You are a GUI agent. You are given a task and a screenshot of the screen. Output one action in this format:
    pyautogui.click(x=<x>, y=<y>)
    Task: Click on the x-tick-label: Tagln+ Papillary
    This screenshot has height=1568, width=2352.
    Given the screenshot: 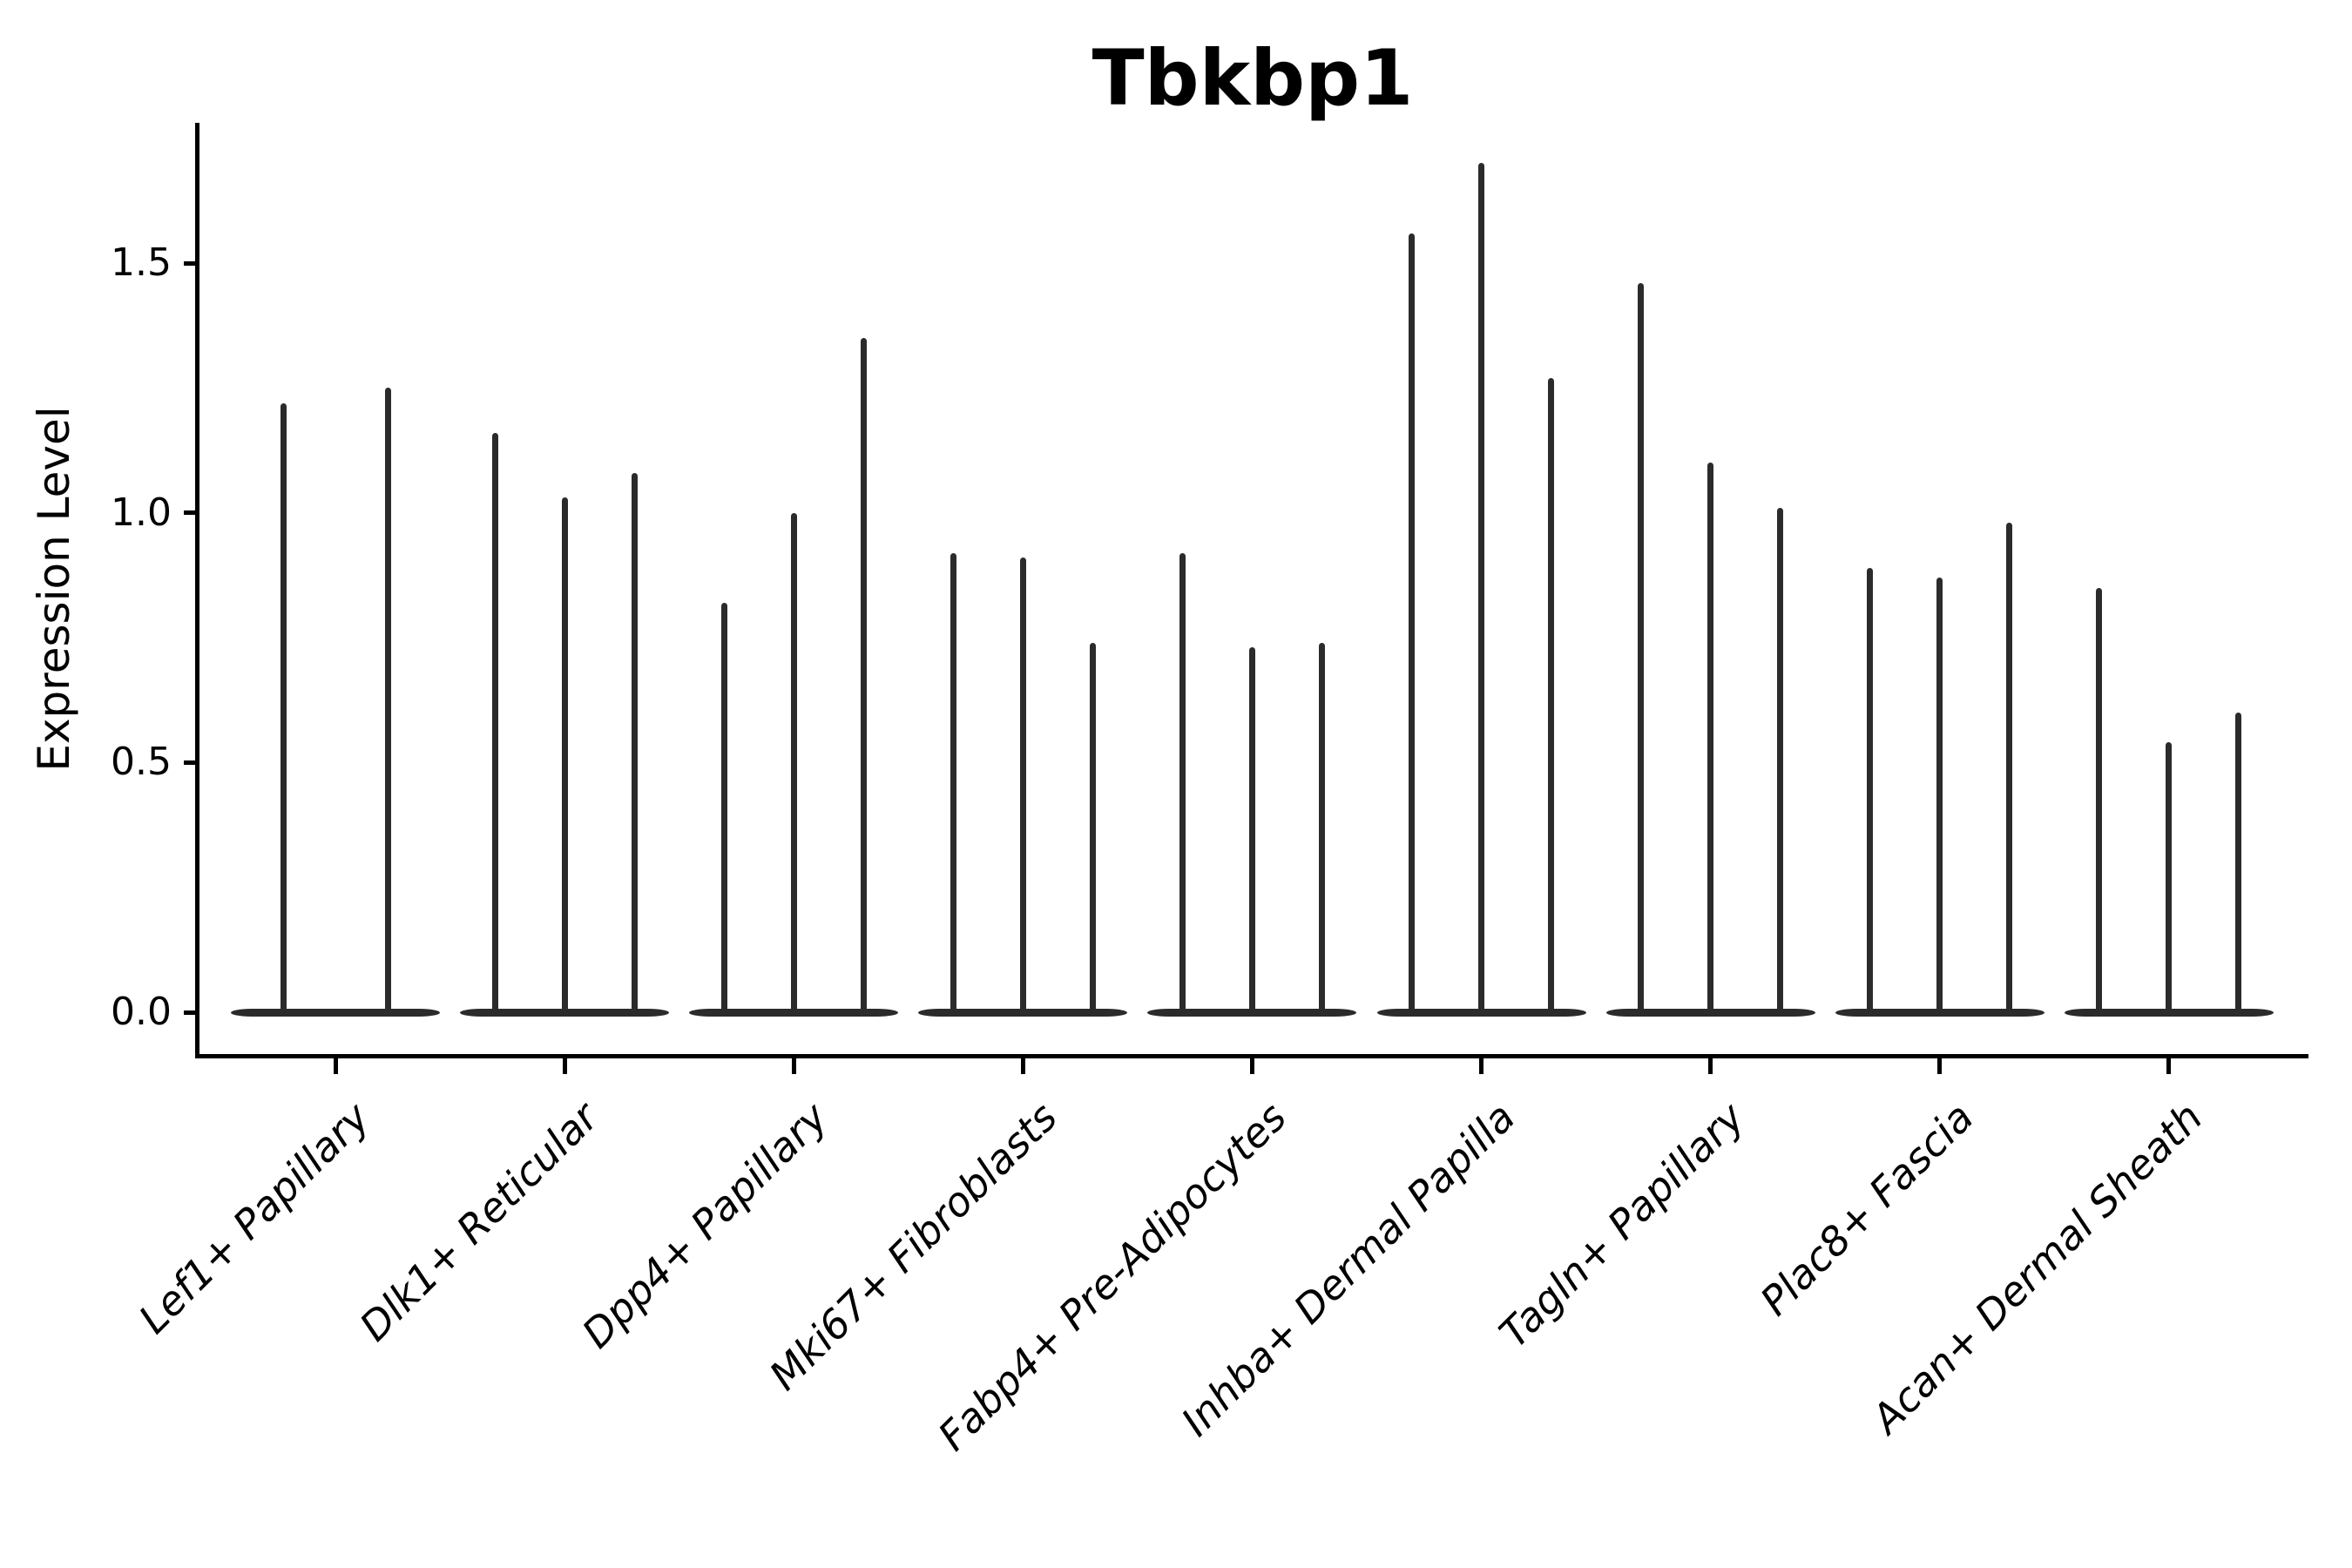 What is the action you would take?
    pyautogui.click(x=1622, y=1225)
    